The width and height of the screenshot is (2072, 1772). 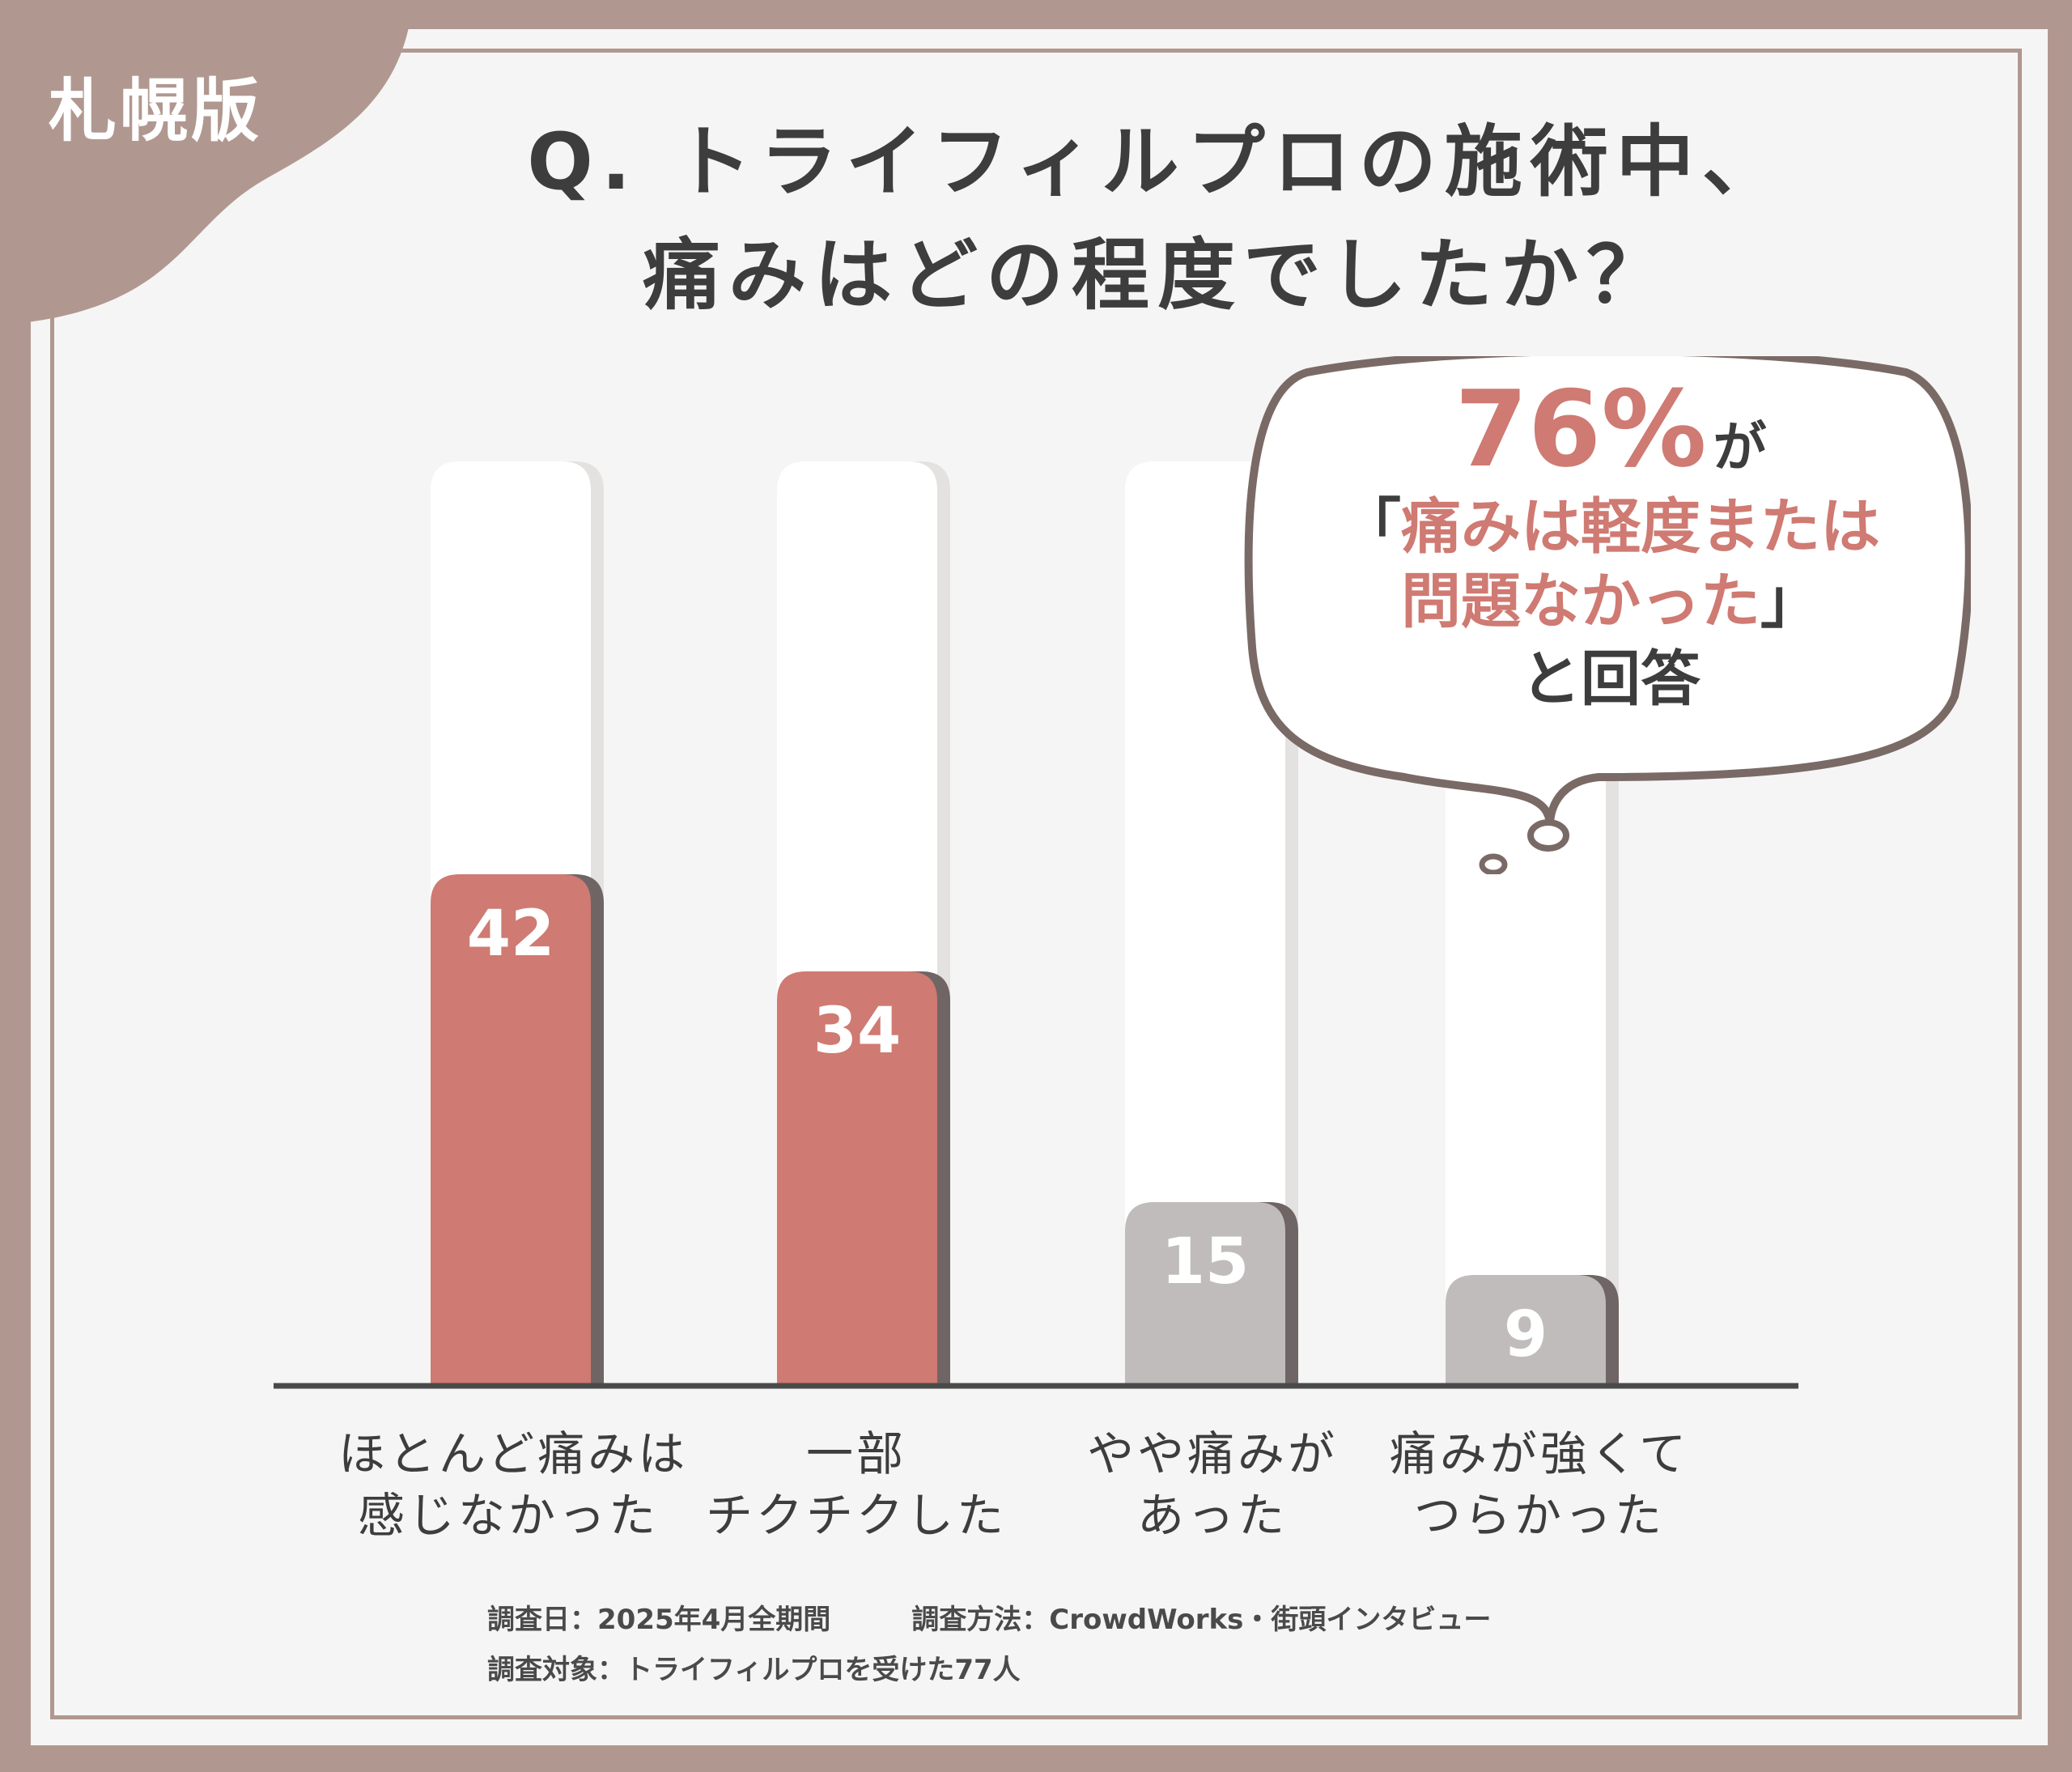 I want to click on bar-track, so click(x=1205, y=923).